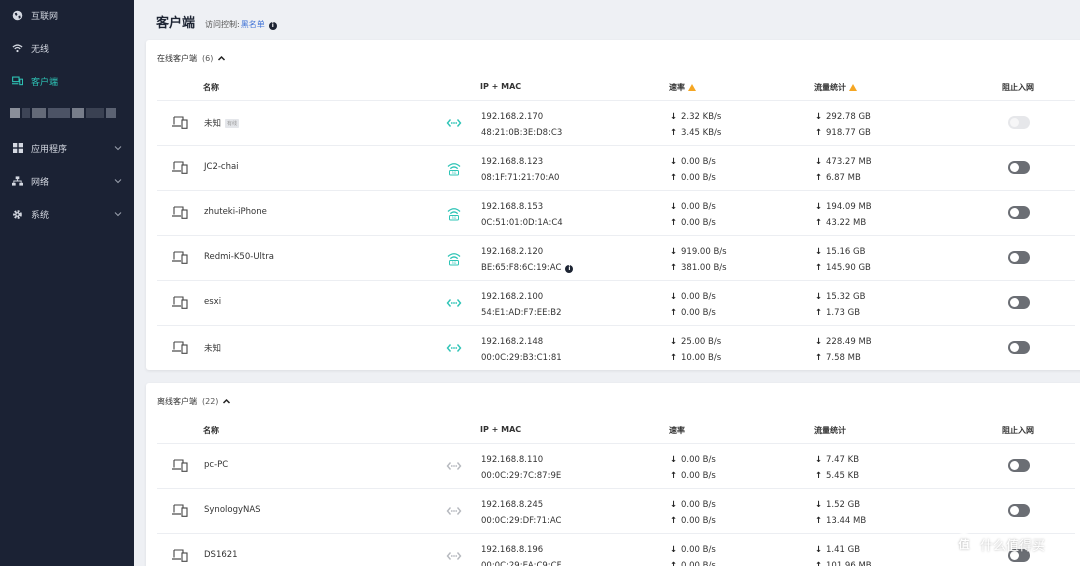 This screenshot has height=566, width=1080. What do you see at coordinates (512, 505) in the screenshot?
I see `ip-address: 192.168.8.245` at bounding box center [512, 505].